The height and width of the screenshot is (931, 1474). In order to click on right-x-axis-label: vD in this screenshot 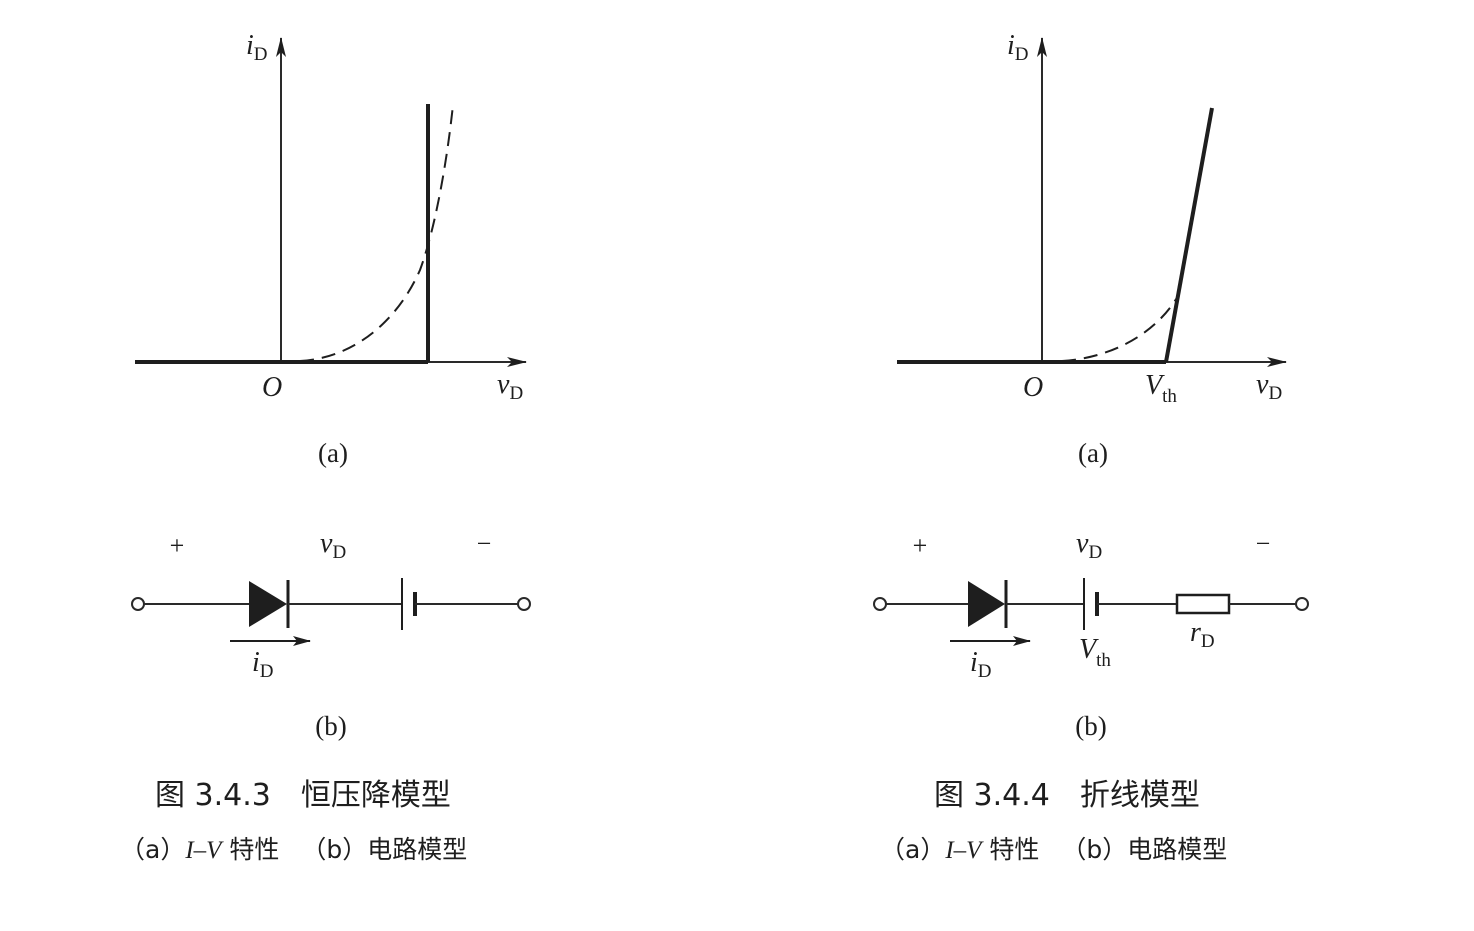, I will do `click(1269, 386)`.